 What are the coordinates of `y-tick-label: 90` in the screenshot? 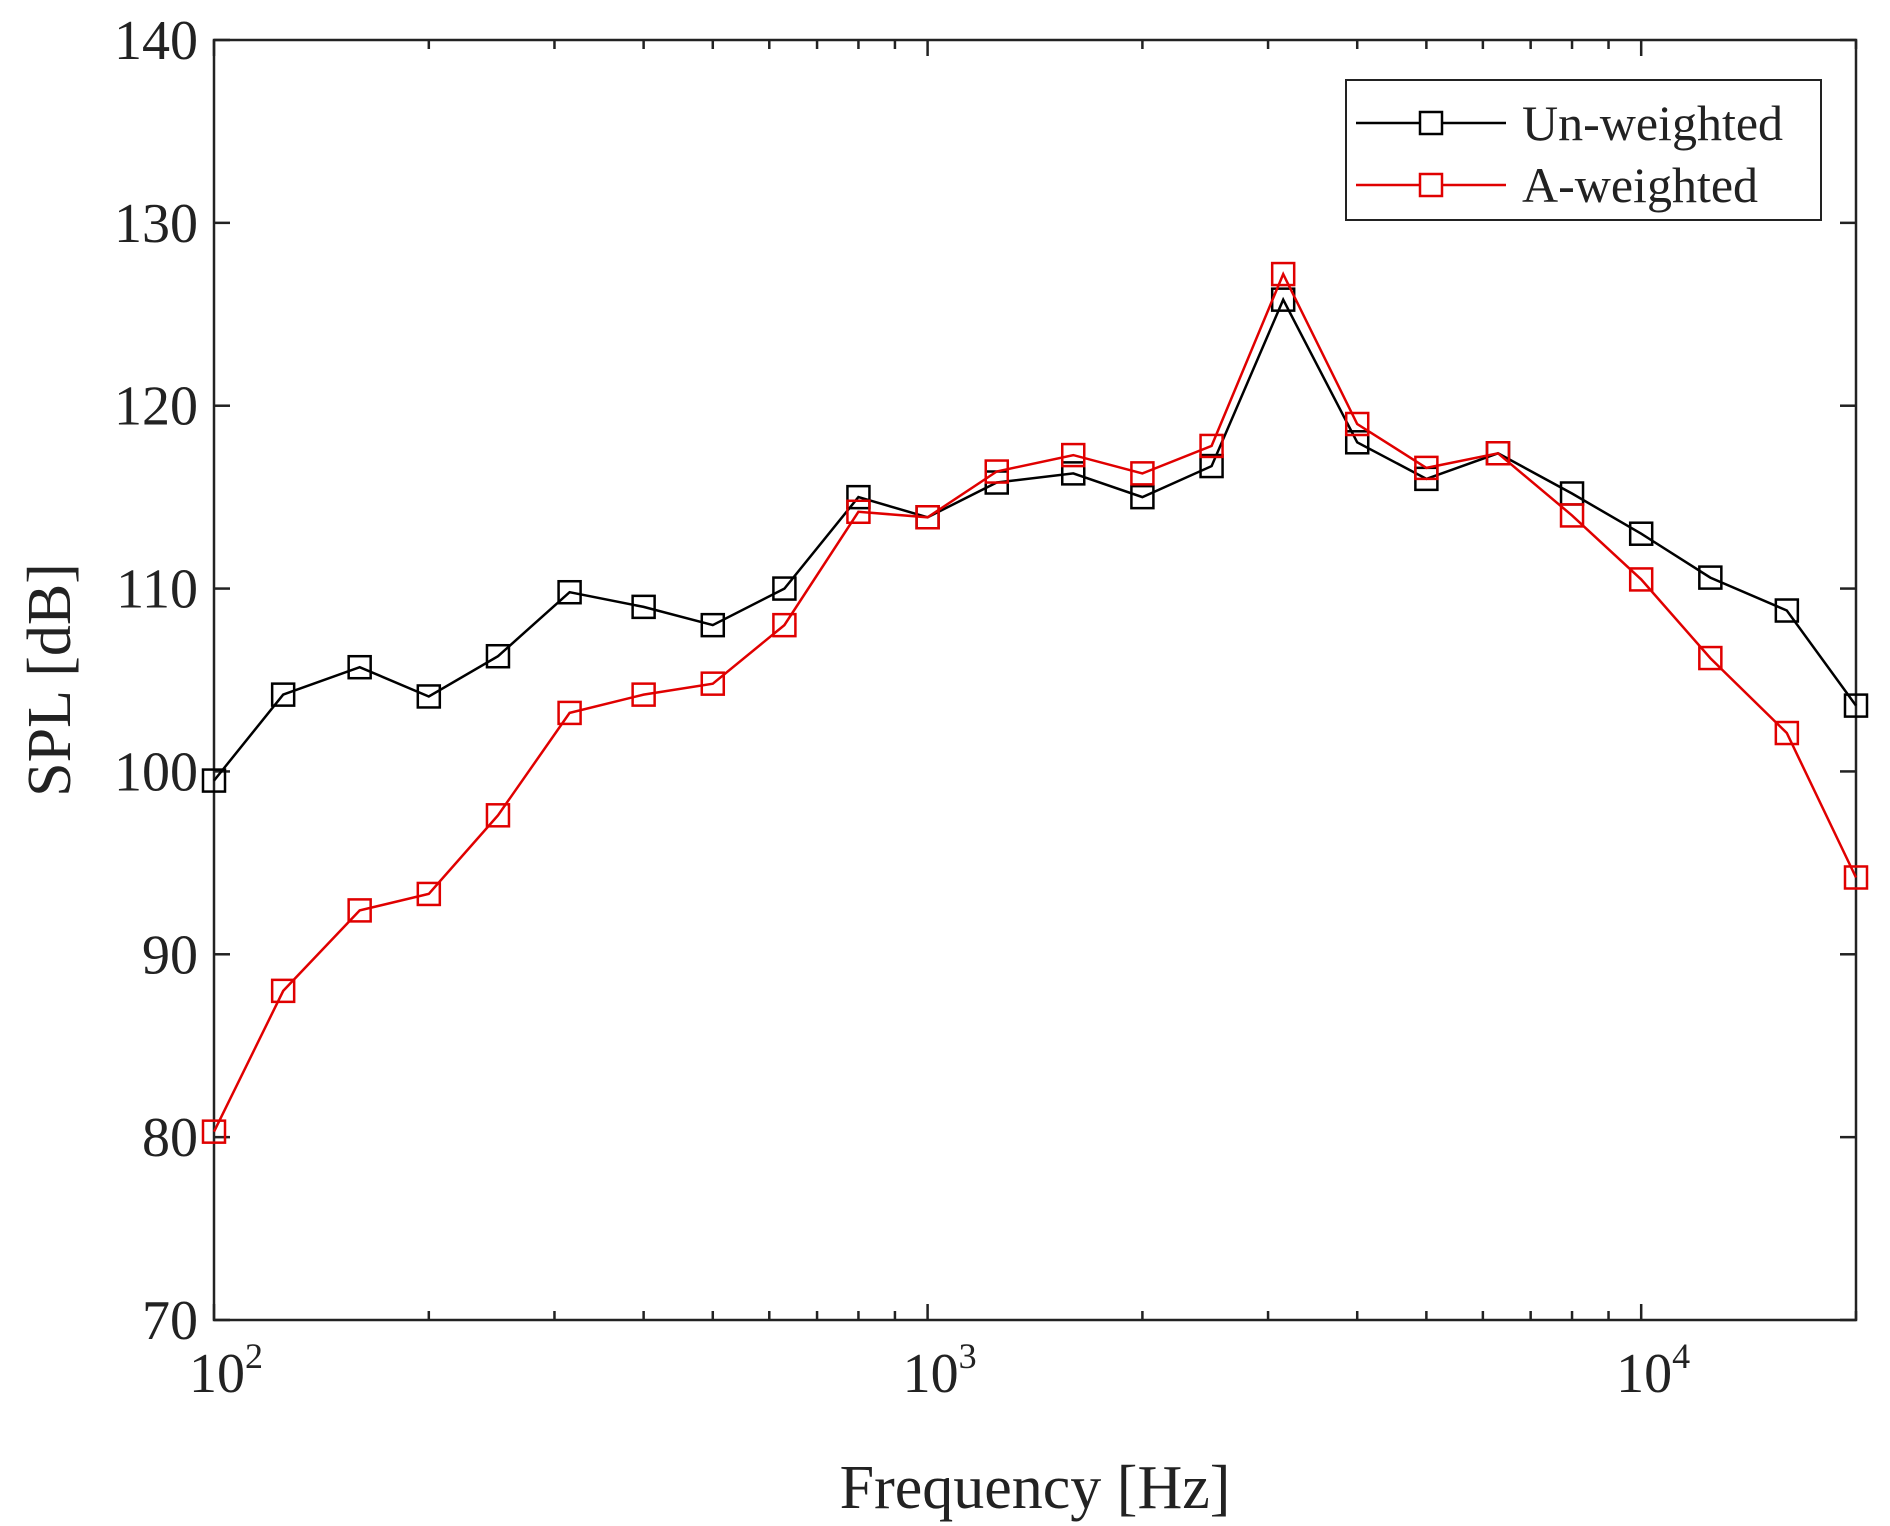 It's located at (170, 955).